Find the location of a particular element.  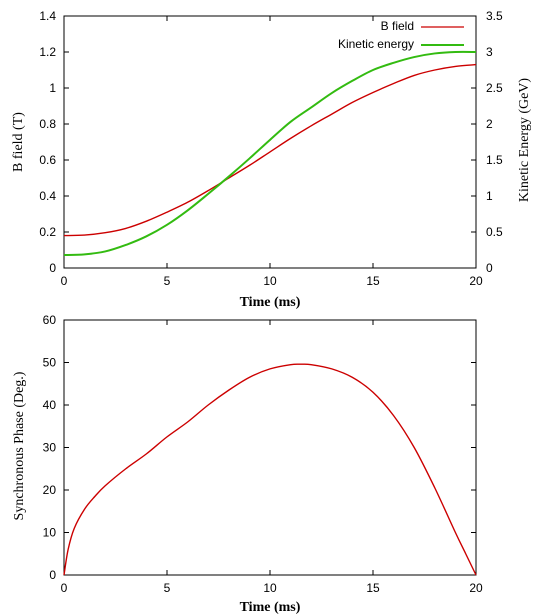

bottom-y-axis-label: Synchronous Phase (Deg.) is located at coordinates (19, 445).